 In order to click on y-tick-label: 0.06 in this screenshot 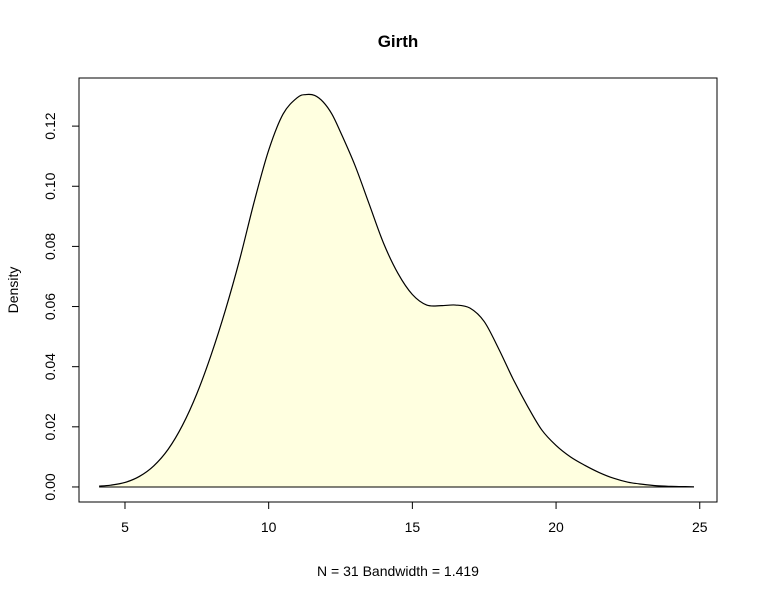, I will do `click(50, 306)`.